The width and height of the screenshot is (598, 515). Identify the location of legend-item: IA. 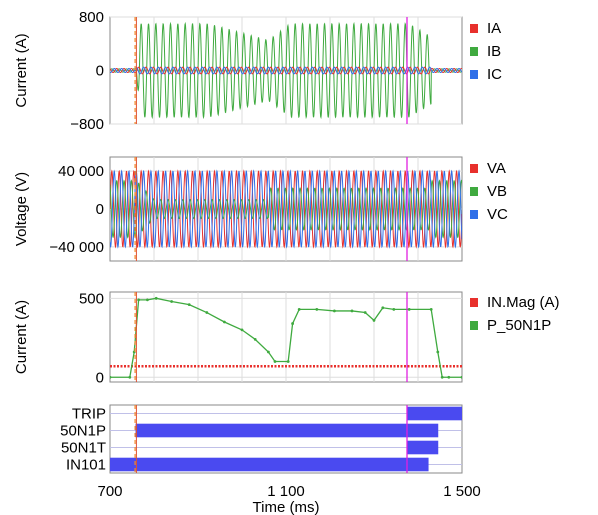
(486, 28).